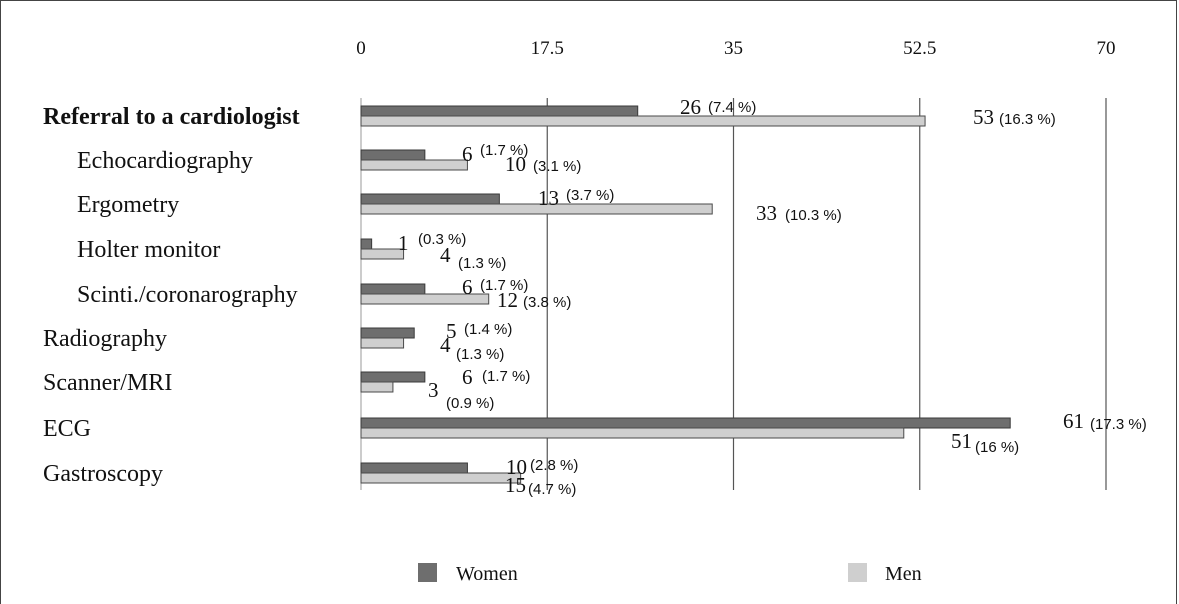  What do you see at coordinates (547, 302) in the screenshot?
I see `men-percent-label: (3.8 %)` at bounding box center [547, 302].